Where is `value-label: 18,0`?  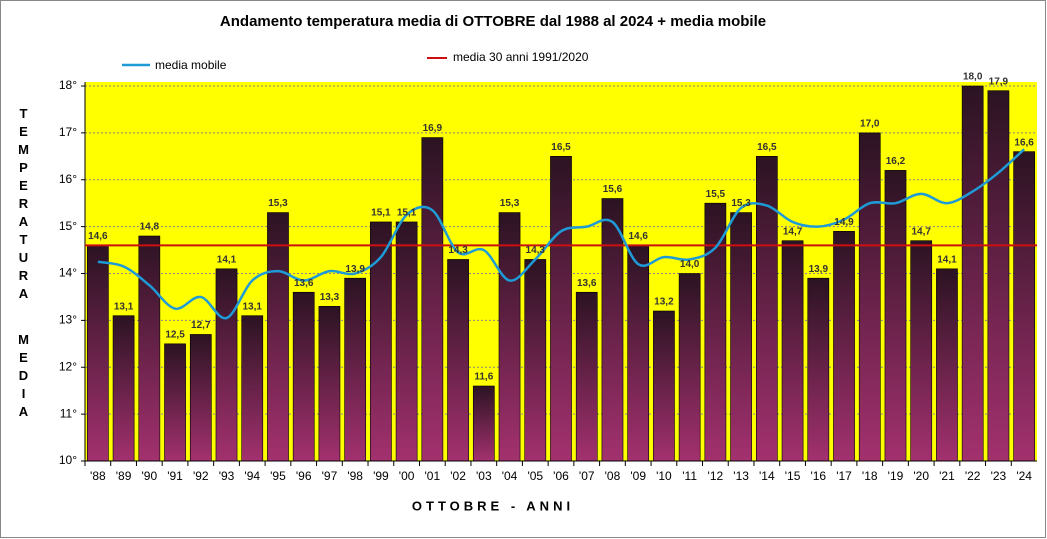
value-label: 18,0 is located at coordinates (973, 77).